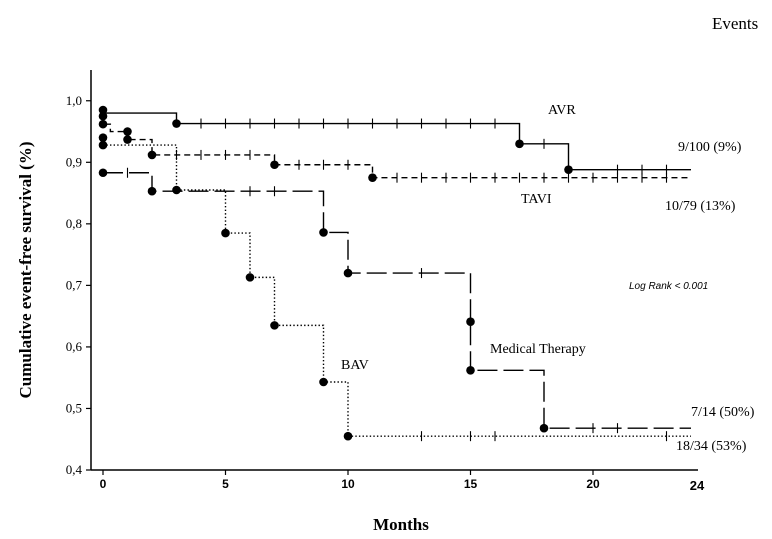 The height and width of the screenshot is (539, 772). I want to click on series-line-tavi, so click(396, 147).